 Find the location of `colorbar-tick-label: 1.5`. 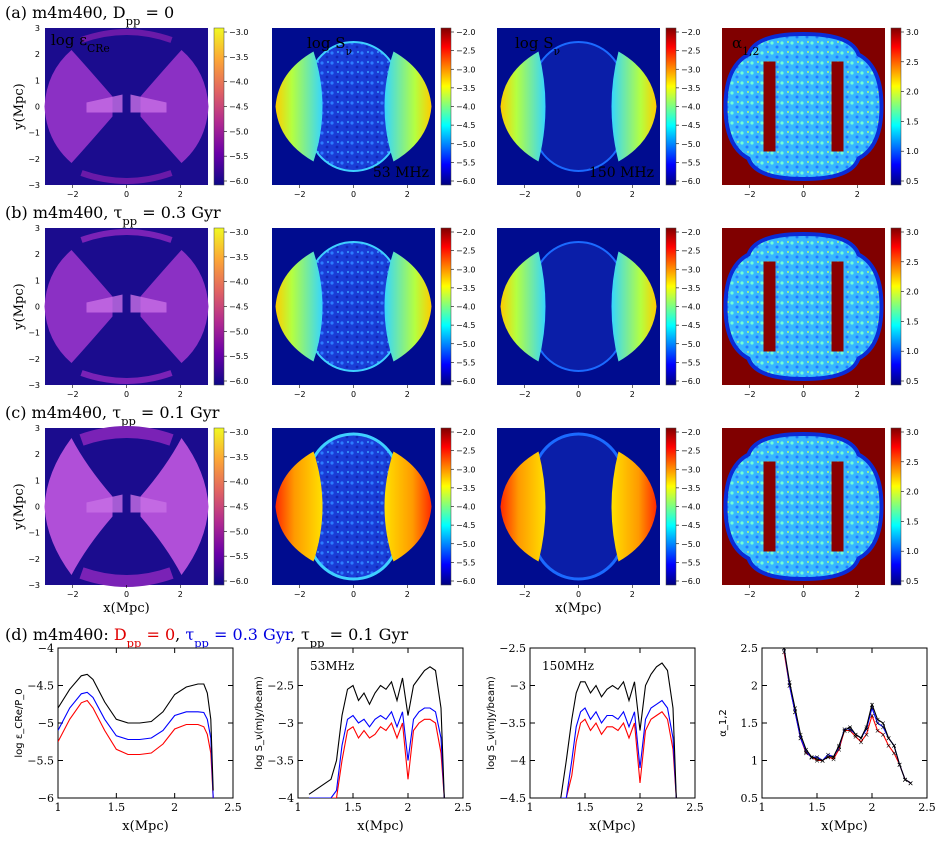

colorbar-tick-label: 1.5 is located at coordinates (912, 121).